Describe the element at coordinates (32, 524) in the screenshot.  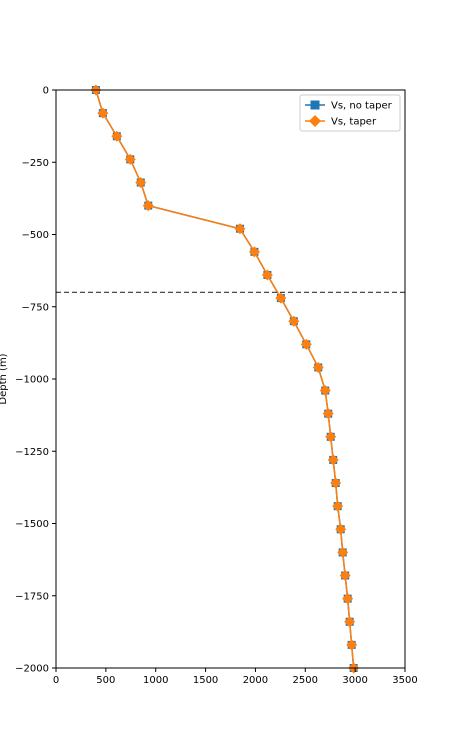
I see `y-tick-label: −1500` at that location.